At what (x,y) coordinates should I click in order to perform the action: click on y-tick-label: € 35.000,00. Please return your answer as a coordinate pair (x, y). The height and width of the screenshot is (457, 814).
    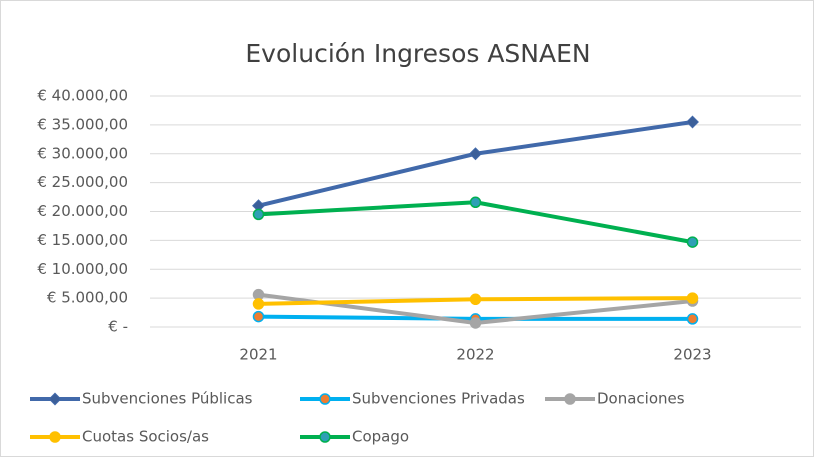
    Looking at the image, I should click on (82, 124).